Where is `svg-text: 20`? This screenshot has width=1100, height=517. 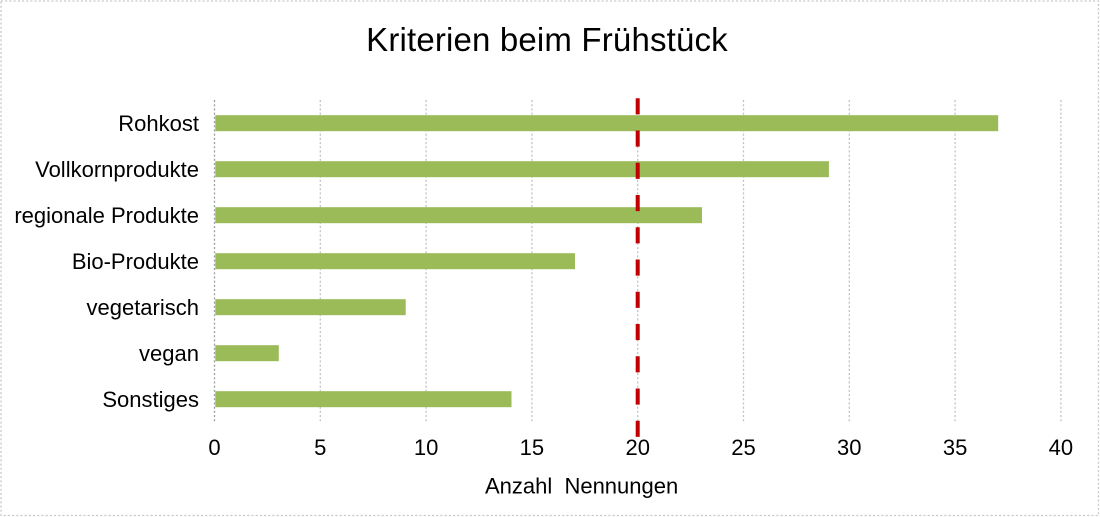 svg-text: 20 is located at coordinates (637, 447).